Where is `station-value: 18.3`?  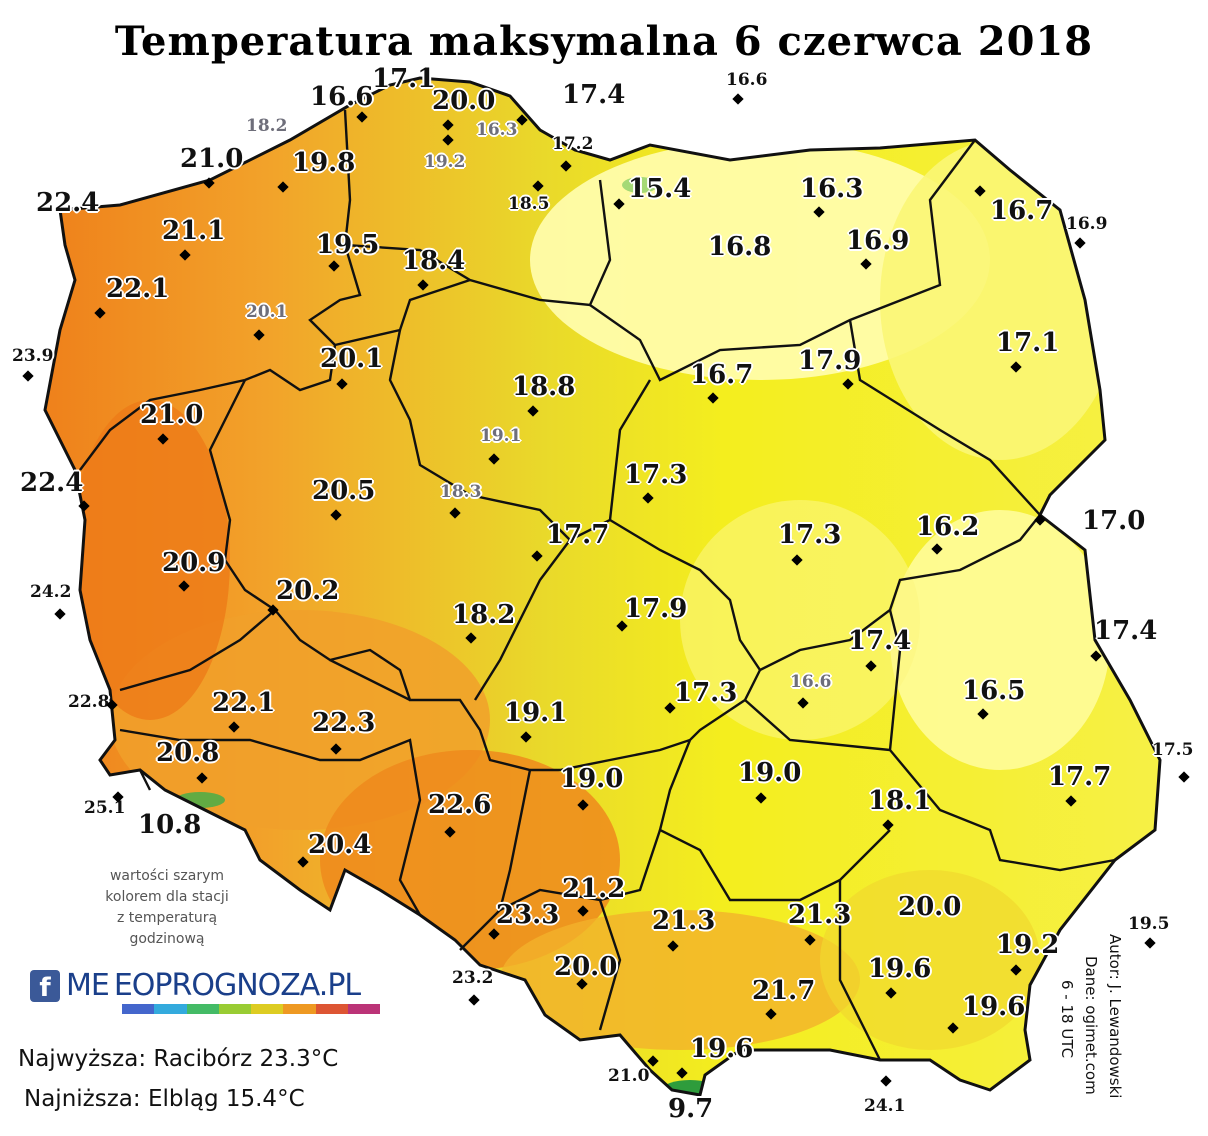 station-value: 18.3 is located at coordinates (461, 492).